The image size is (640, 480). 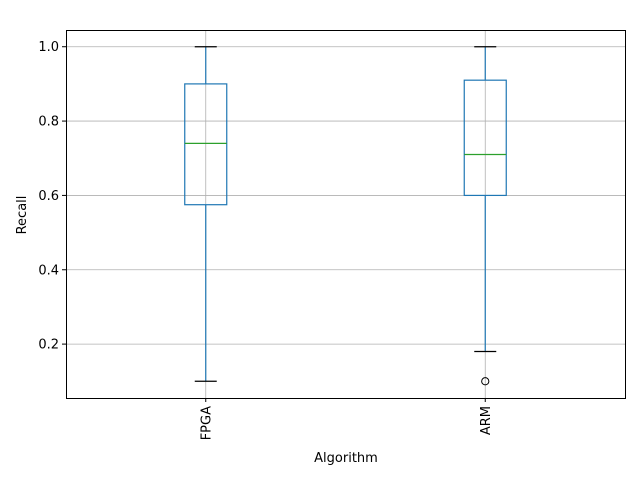 I want to click on y-tick-label: 1.0, so click(x=48, y=47).